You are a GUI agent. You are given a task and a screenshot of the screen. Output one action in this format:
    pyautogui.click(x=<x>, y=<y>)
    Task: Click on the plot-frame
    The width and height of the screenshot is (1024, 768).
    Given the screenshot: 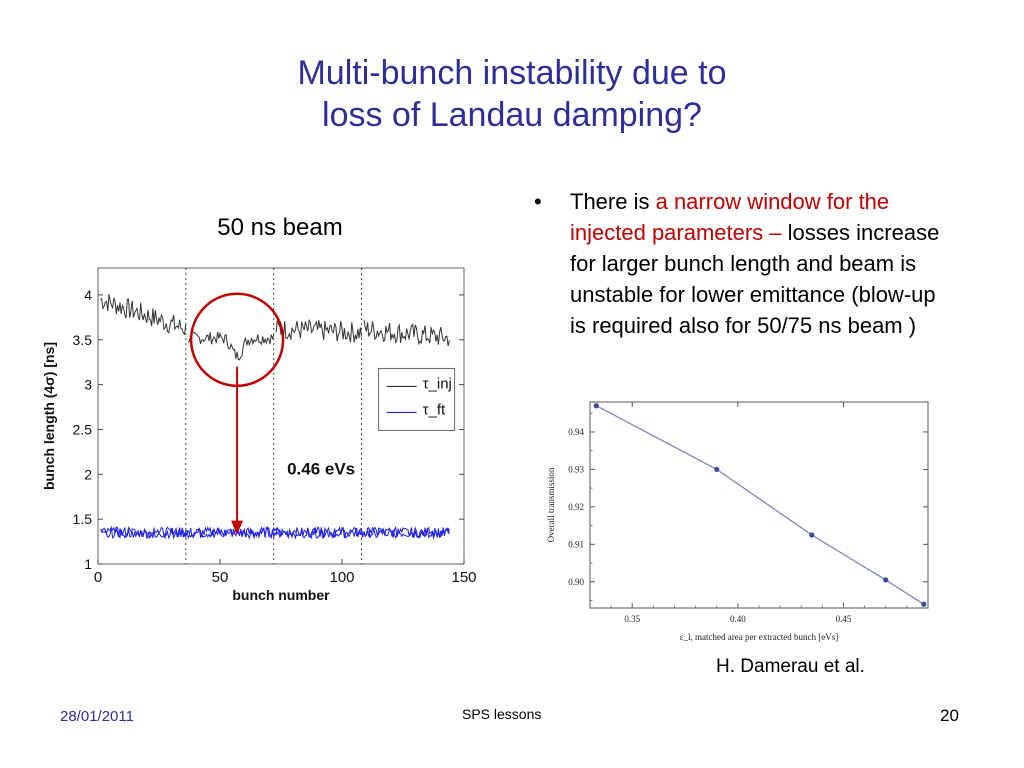 What is the action you would take?
    pyautogui.click(x=759, y=505)
    